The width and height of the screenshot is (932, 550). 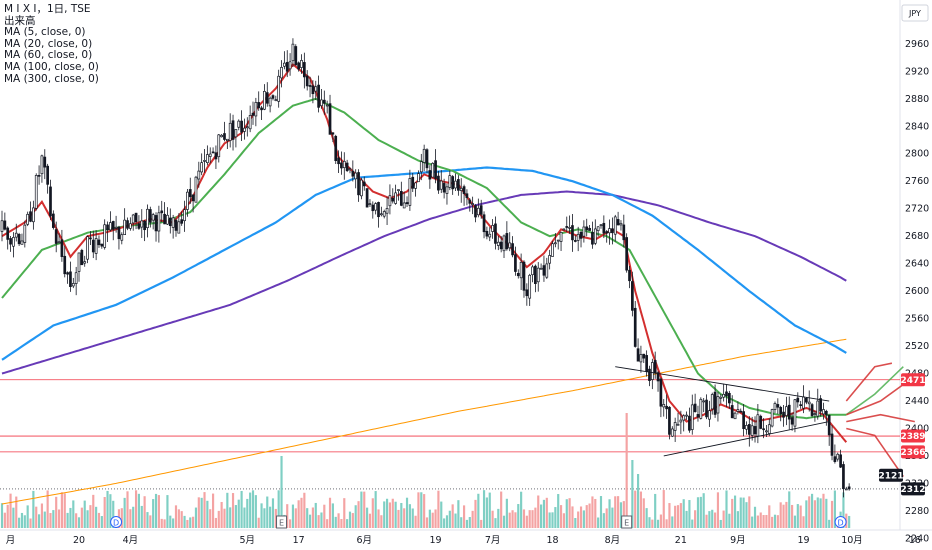 What do you see at coordinates (917, 44) in the screenshot?
I see `y-tick-2960: 2960` at bounding box center [917, 44].